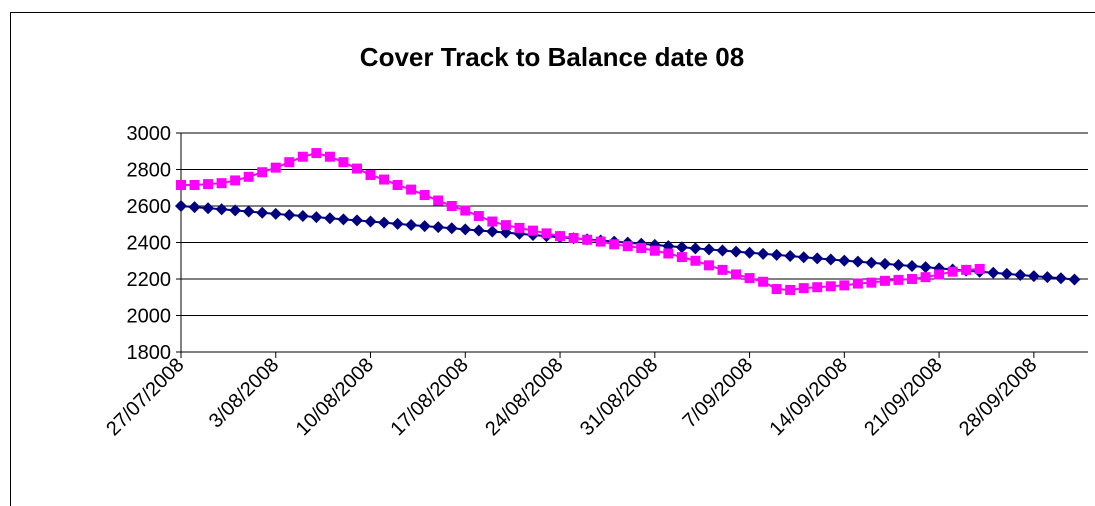  What do you see at coordinates (149, 134) in the screenshot?
I see `y-tick-label: 3000` at bounding box center [149, 134].